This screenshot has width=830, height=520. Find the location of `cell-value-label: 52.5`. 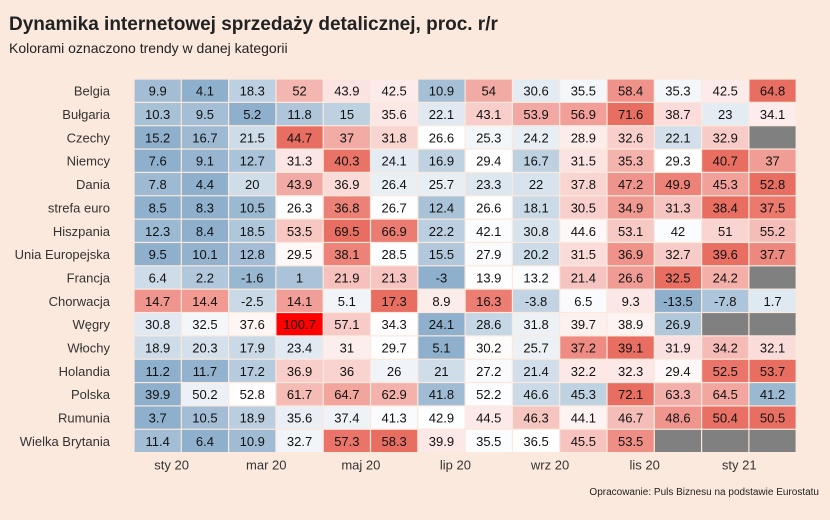

cell-value-label: 52.5 is located at coordinates (725, 371).